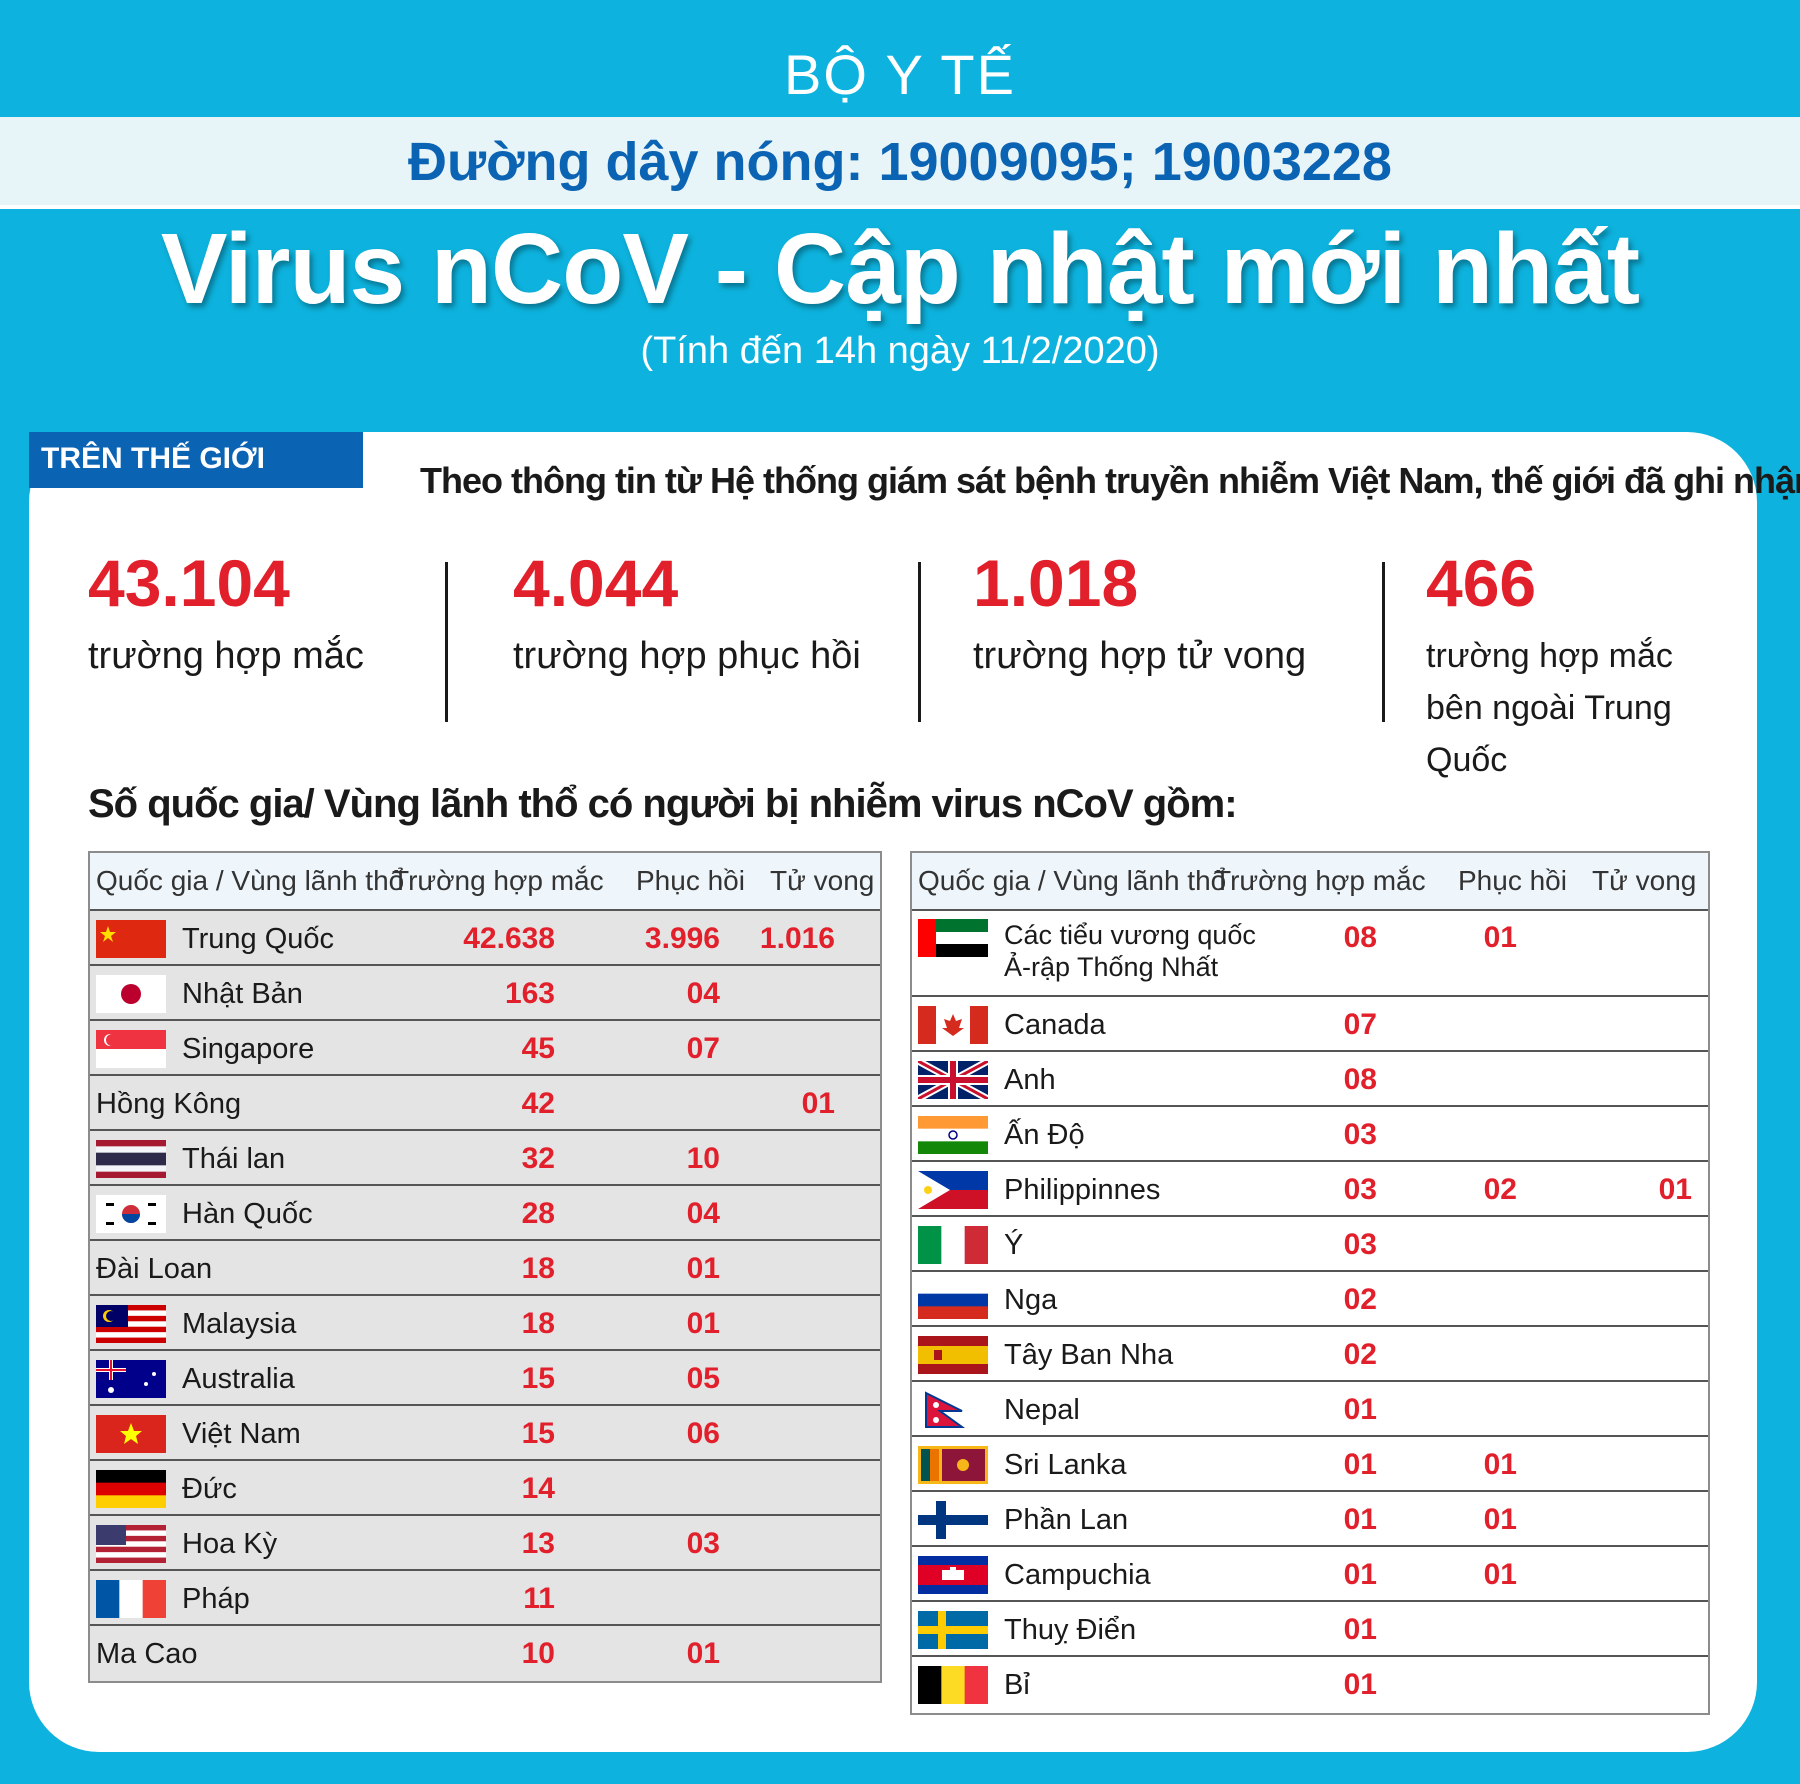 This screenshot has width=1800, height=1784. Describe the element at coordinates (1017, 1684) in the screenshot. I see `country-name: Bỉ` at that location.